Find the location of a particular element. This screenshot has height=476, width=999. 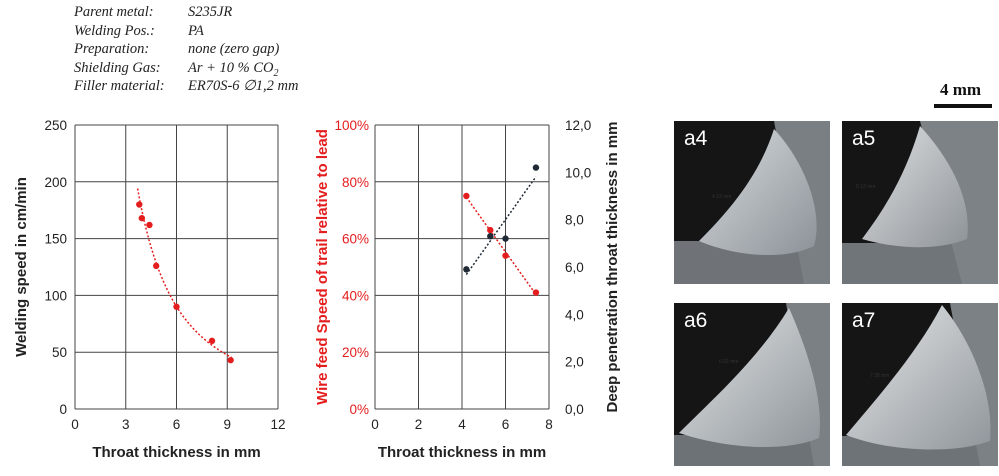

y-right-tick-label: 6,0 is located at coordinates (574, 267).